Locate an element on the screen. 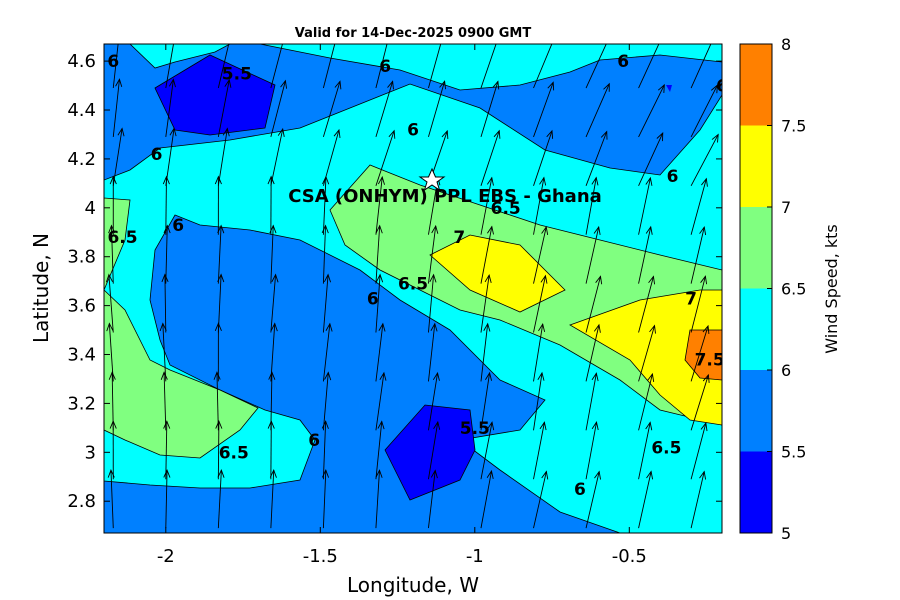  contour-label: 7 is located at coordinates (459, 238).